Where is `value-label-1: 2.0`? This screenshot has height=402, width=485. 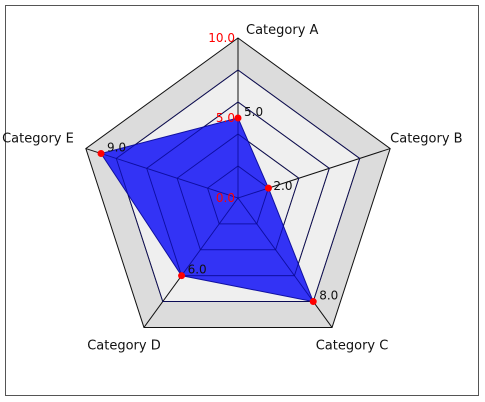 value-label-1: 2.0 is located at coordinates (282, 186).